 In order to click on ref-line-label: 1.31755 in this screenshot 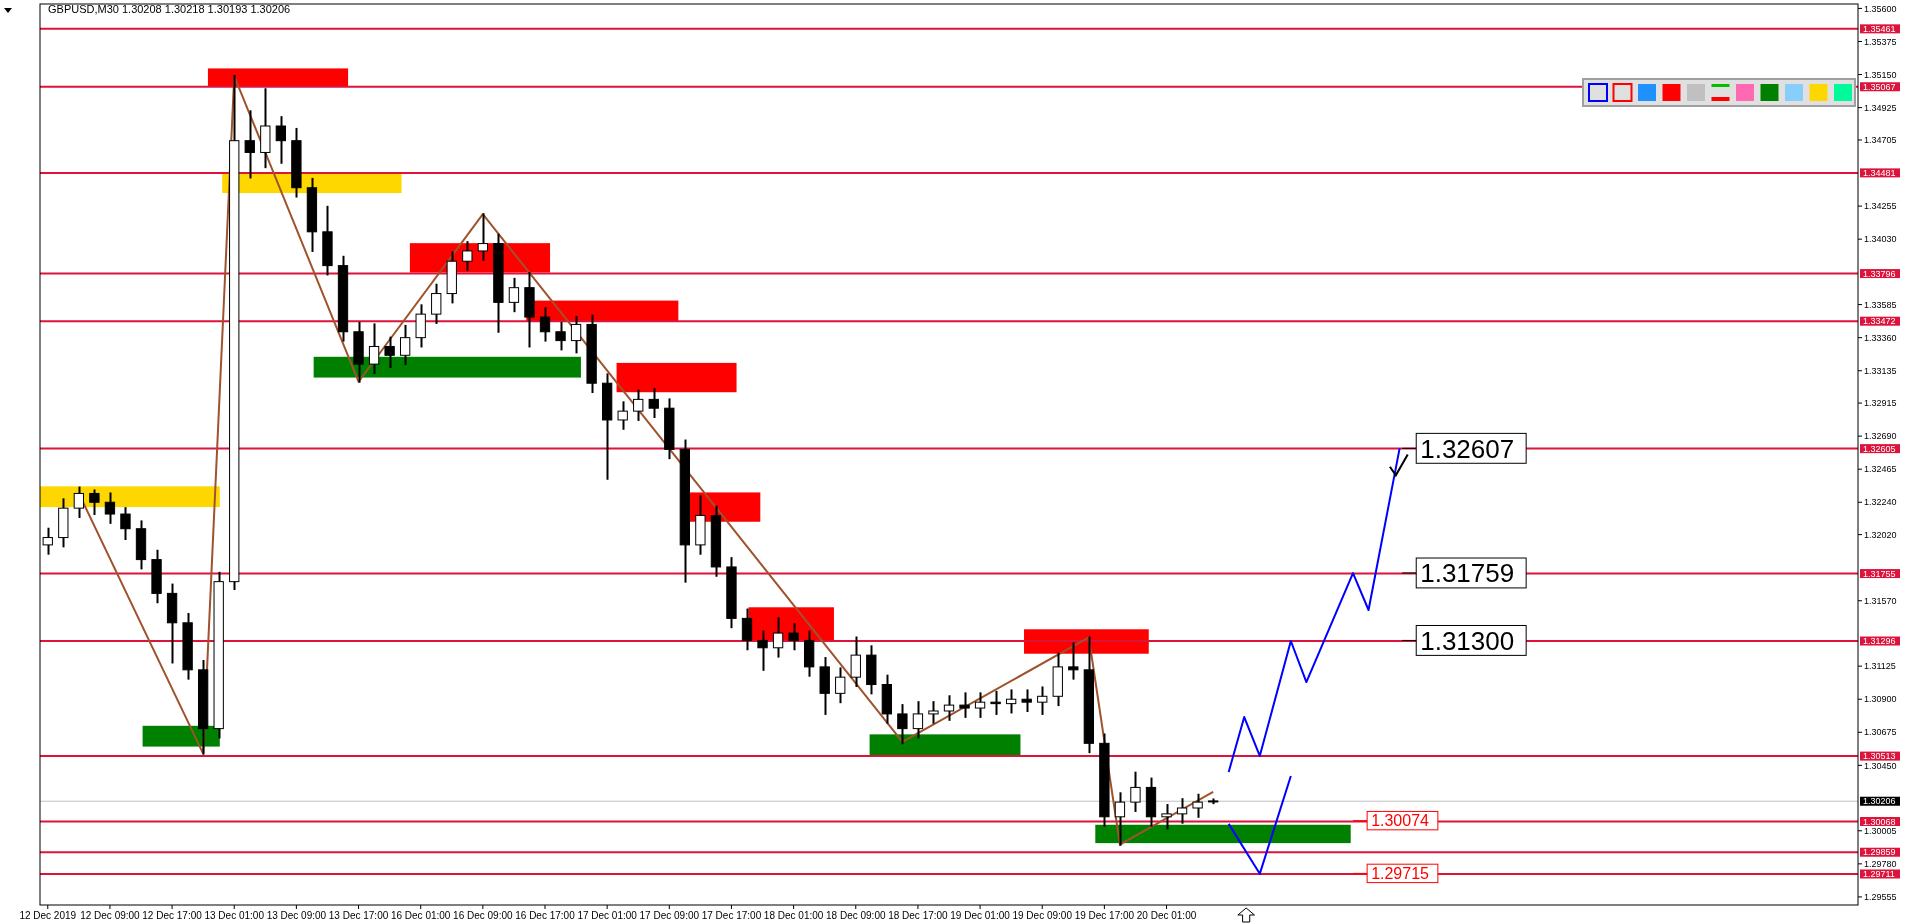, I will do `click(1879, 573)`.